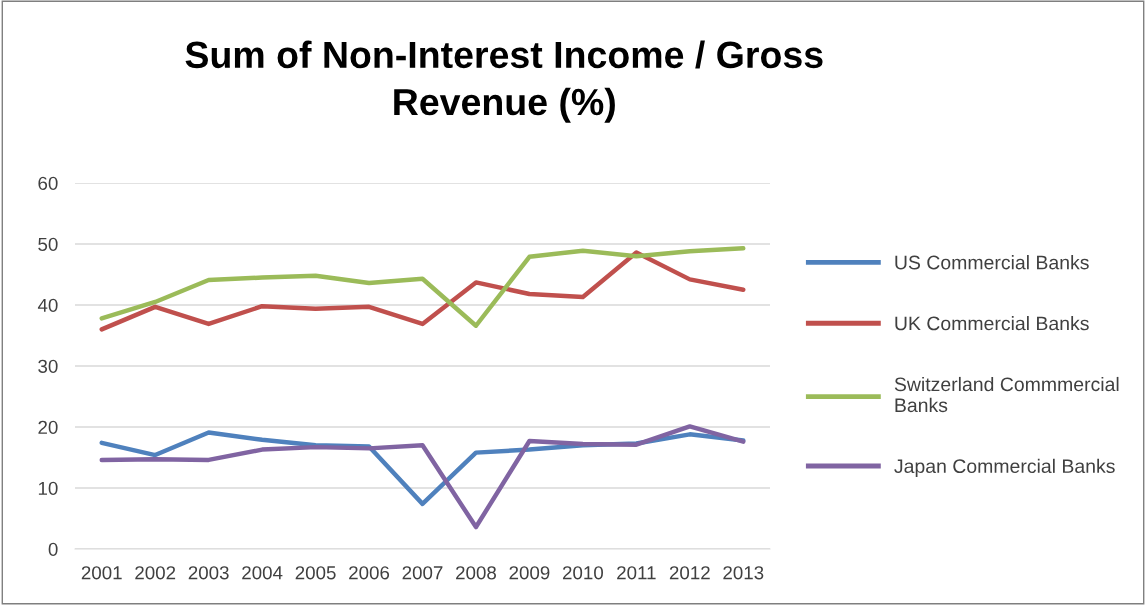 The image size is (1146, 605). I want to click on x-tick-label: 2008, so click(476, 573).